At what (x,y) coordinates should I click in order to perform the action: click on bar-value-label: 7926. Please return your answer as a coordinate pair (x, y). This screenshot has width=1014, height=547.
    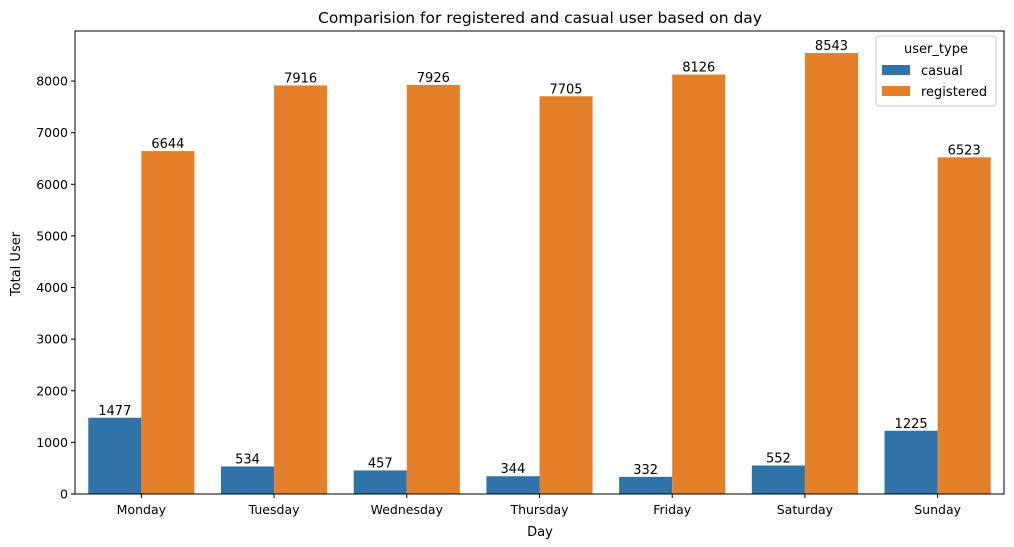
    Looking at the image, I should click on (433, 78).